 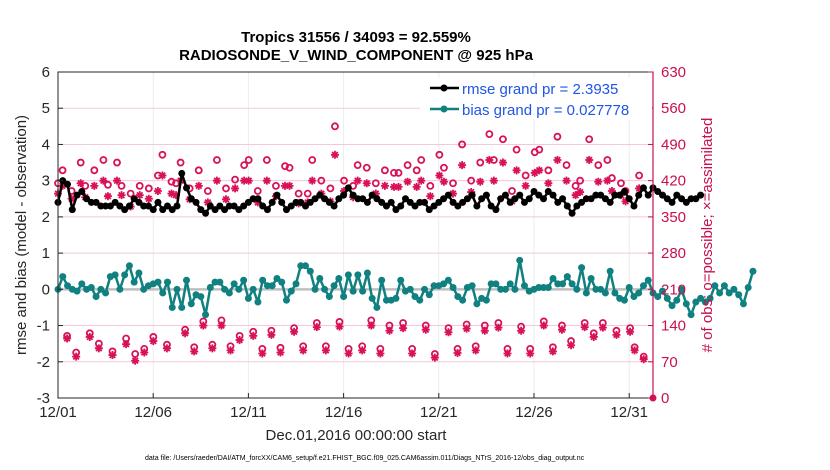 I want to click on x-axis-label: Dec.01,2016 00:00:00 start, so click(x=357, y=435).